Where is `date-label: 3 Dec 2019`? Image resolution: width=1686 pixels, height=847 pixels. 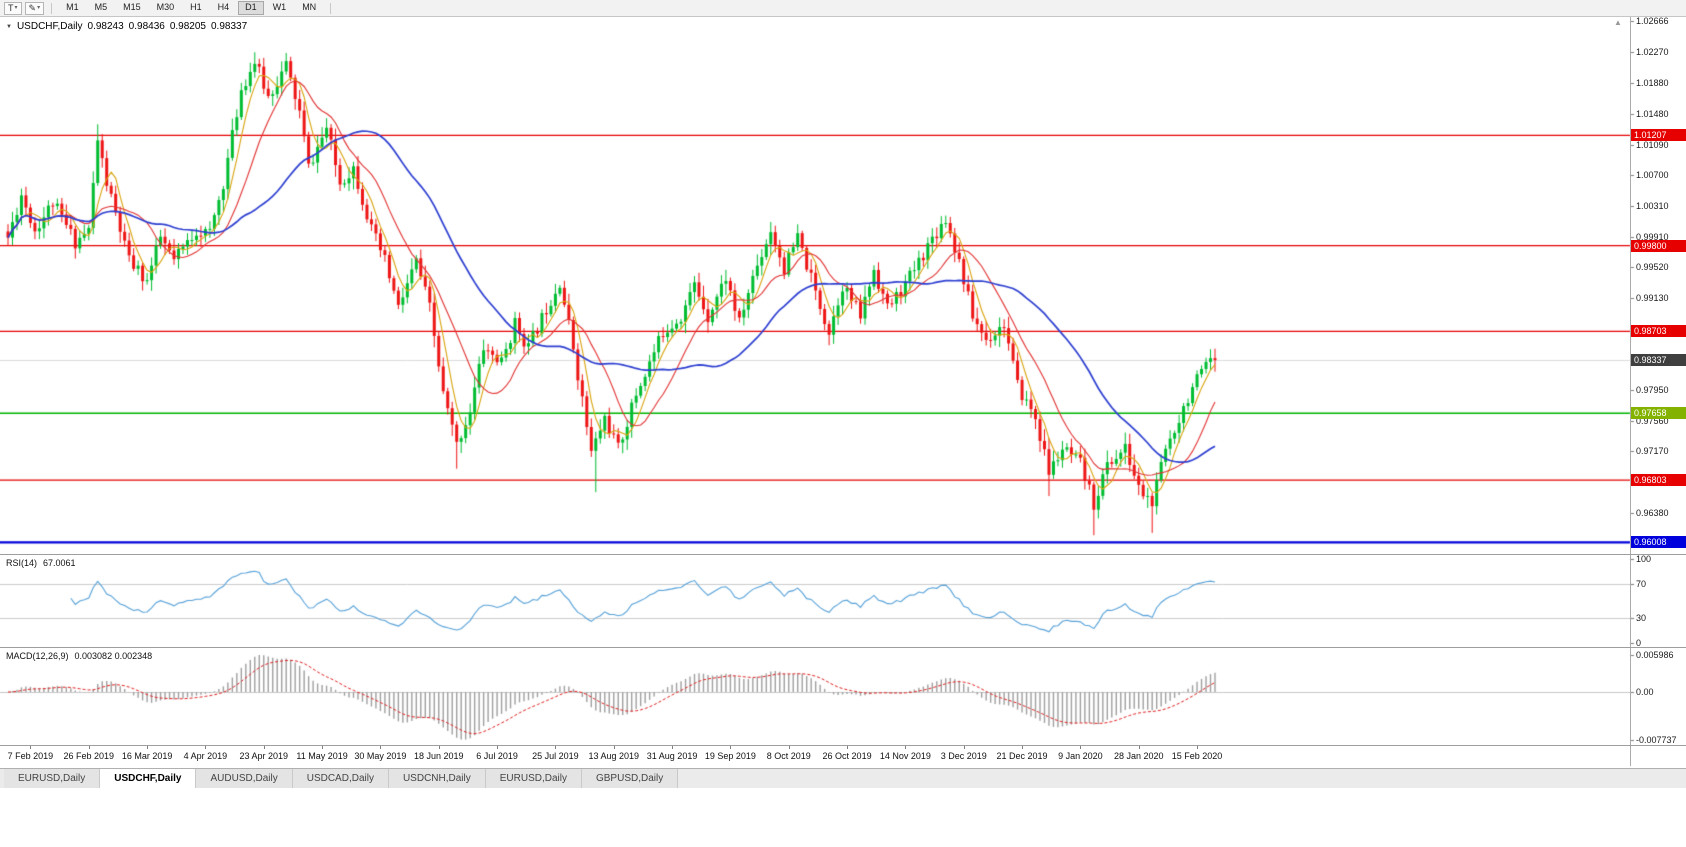 date-label: 3 Dec 2019 is located at coordinates (963, 756).